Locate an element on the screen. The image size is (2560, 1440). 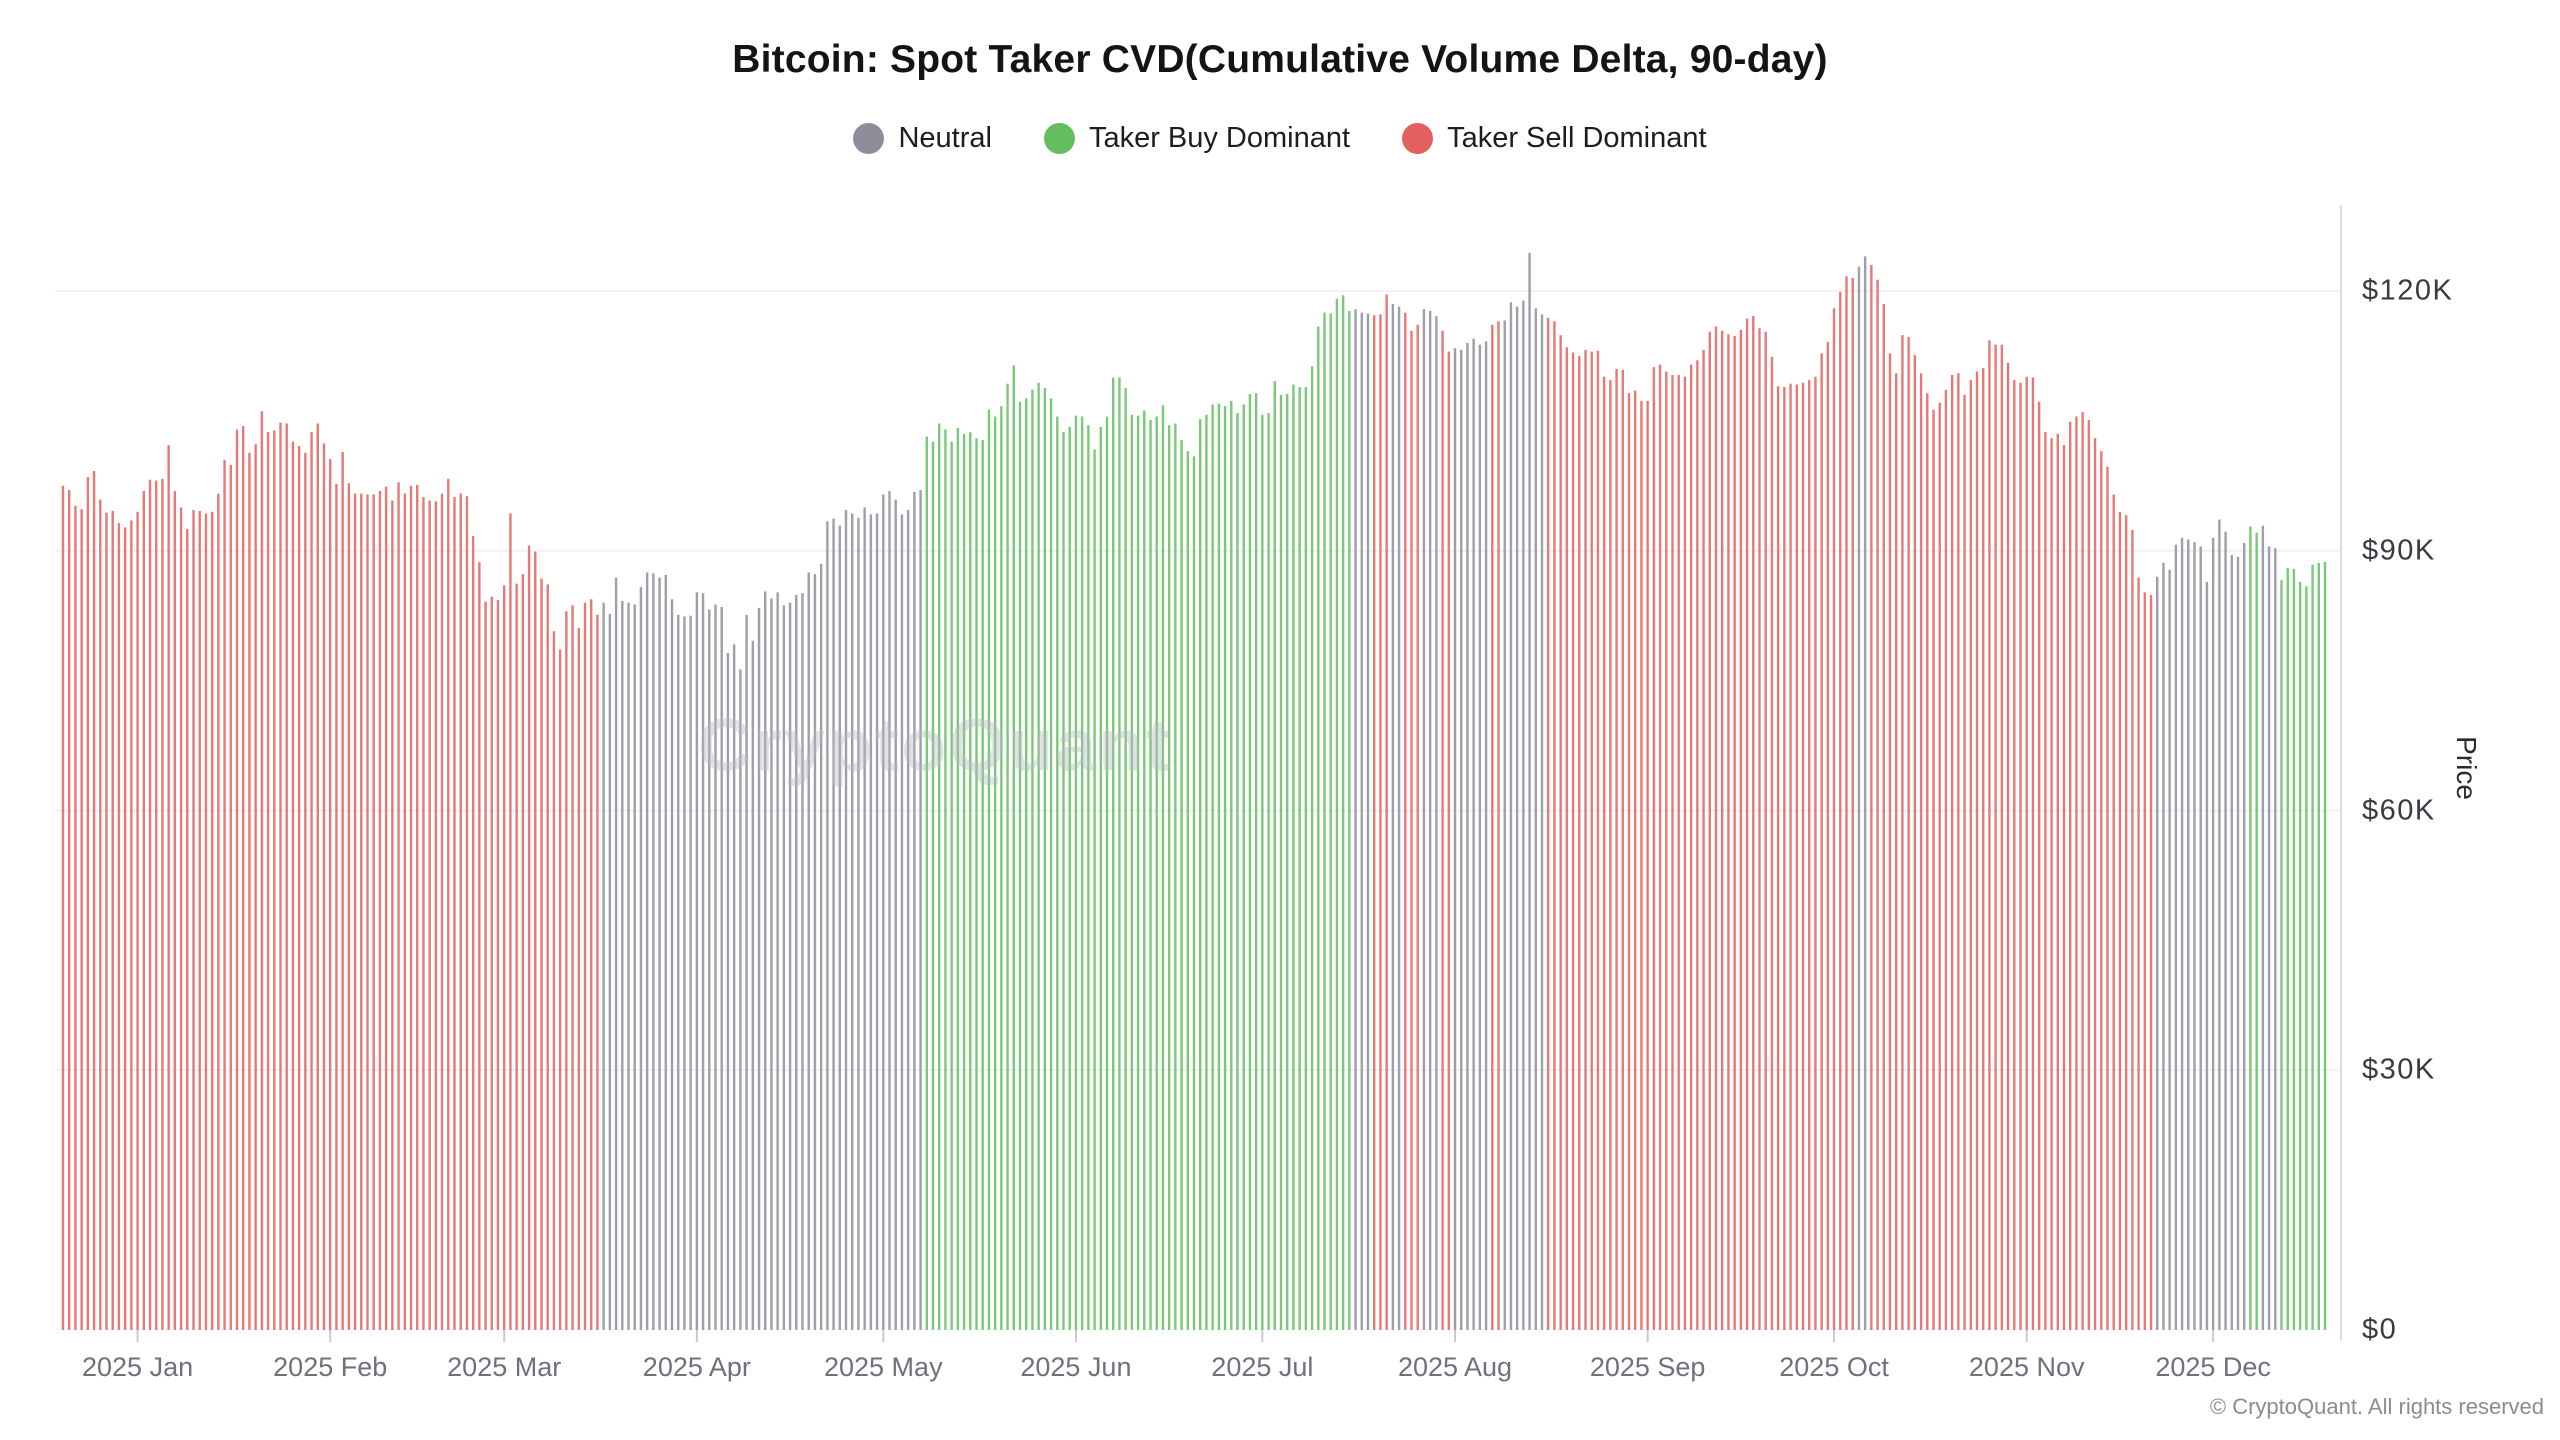
legend-dot-sell is located at coordinates (1418, 138).